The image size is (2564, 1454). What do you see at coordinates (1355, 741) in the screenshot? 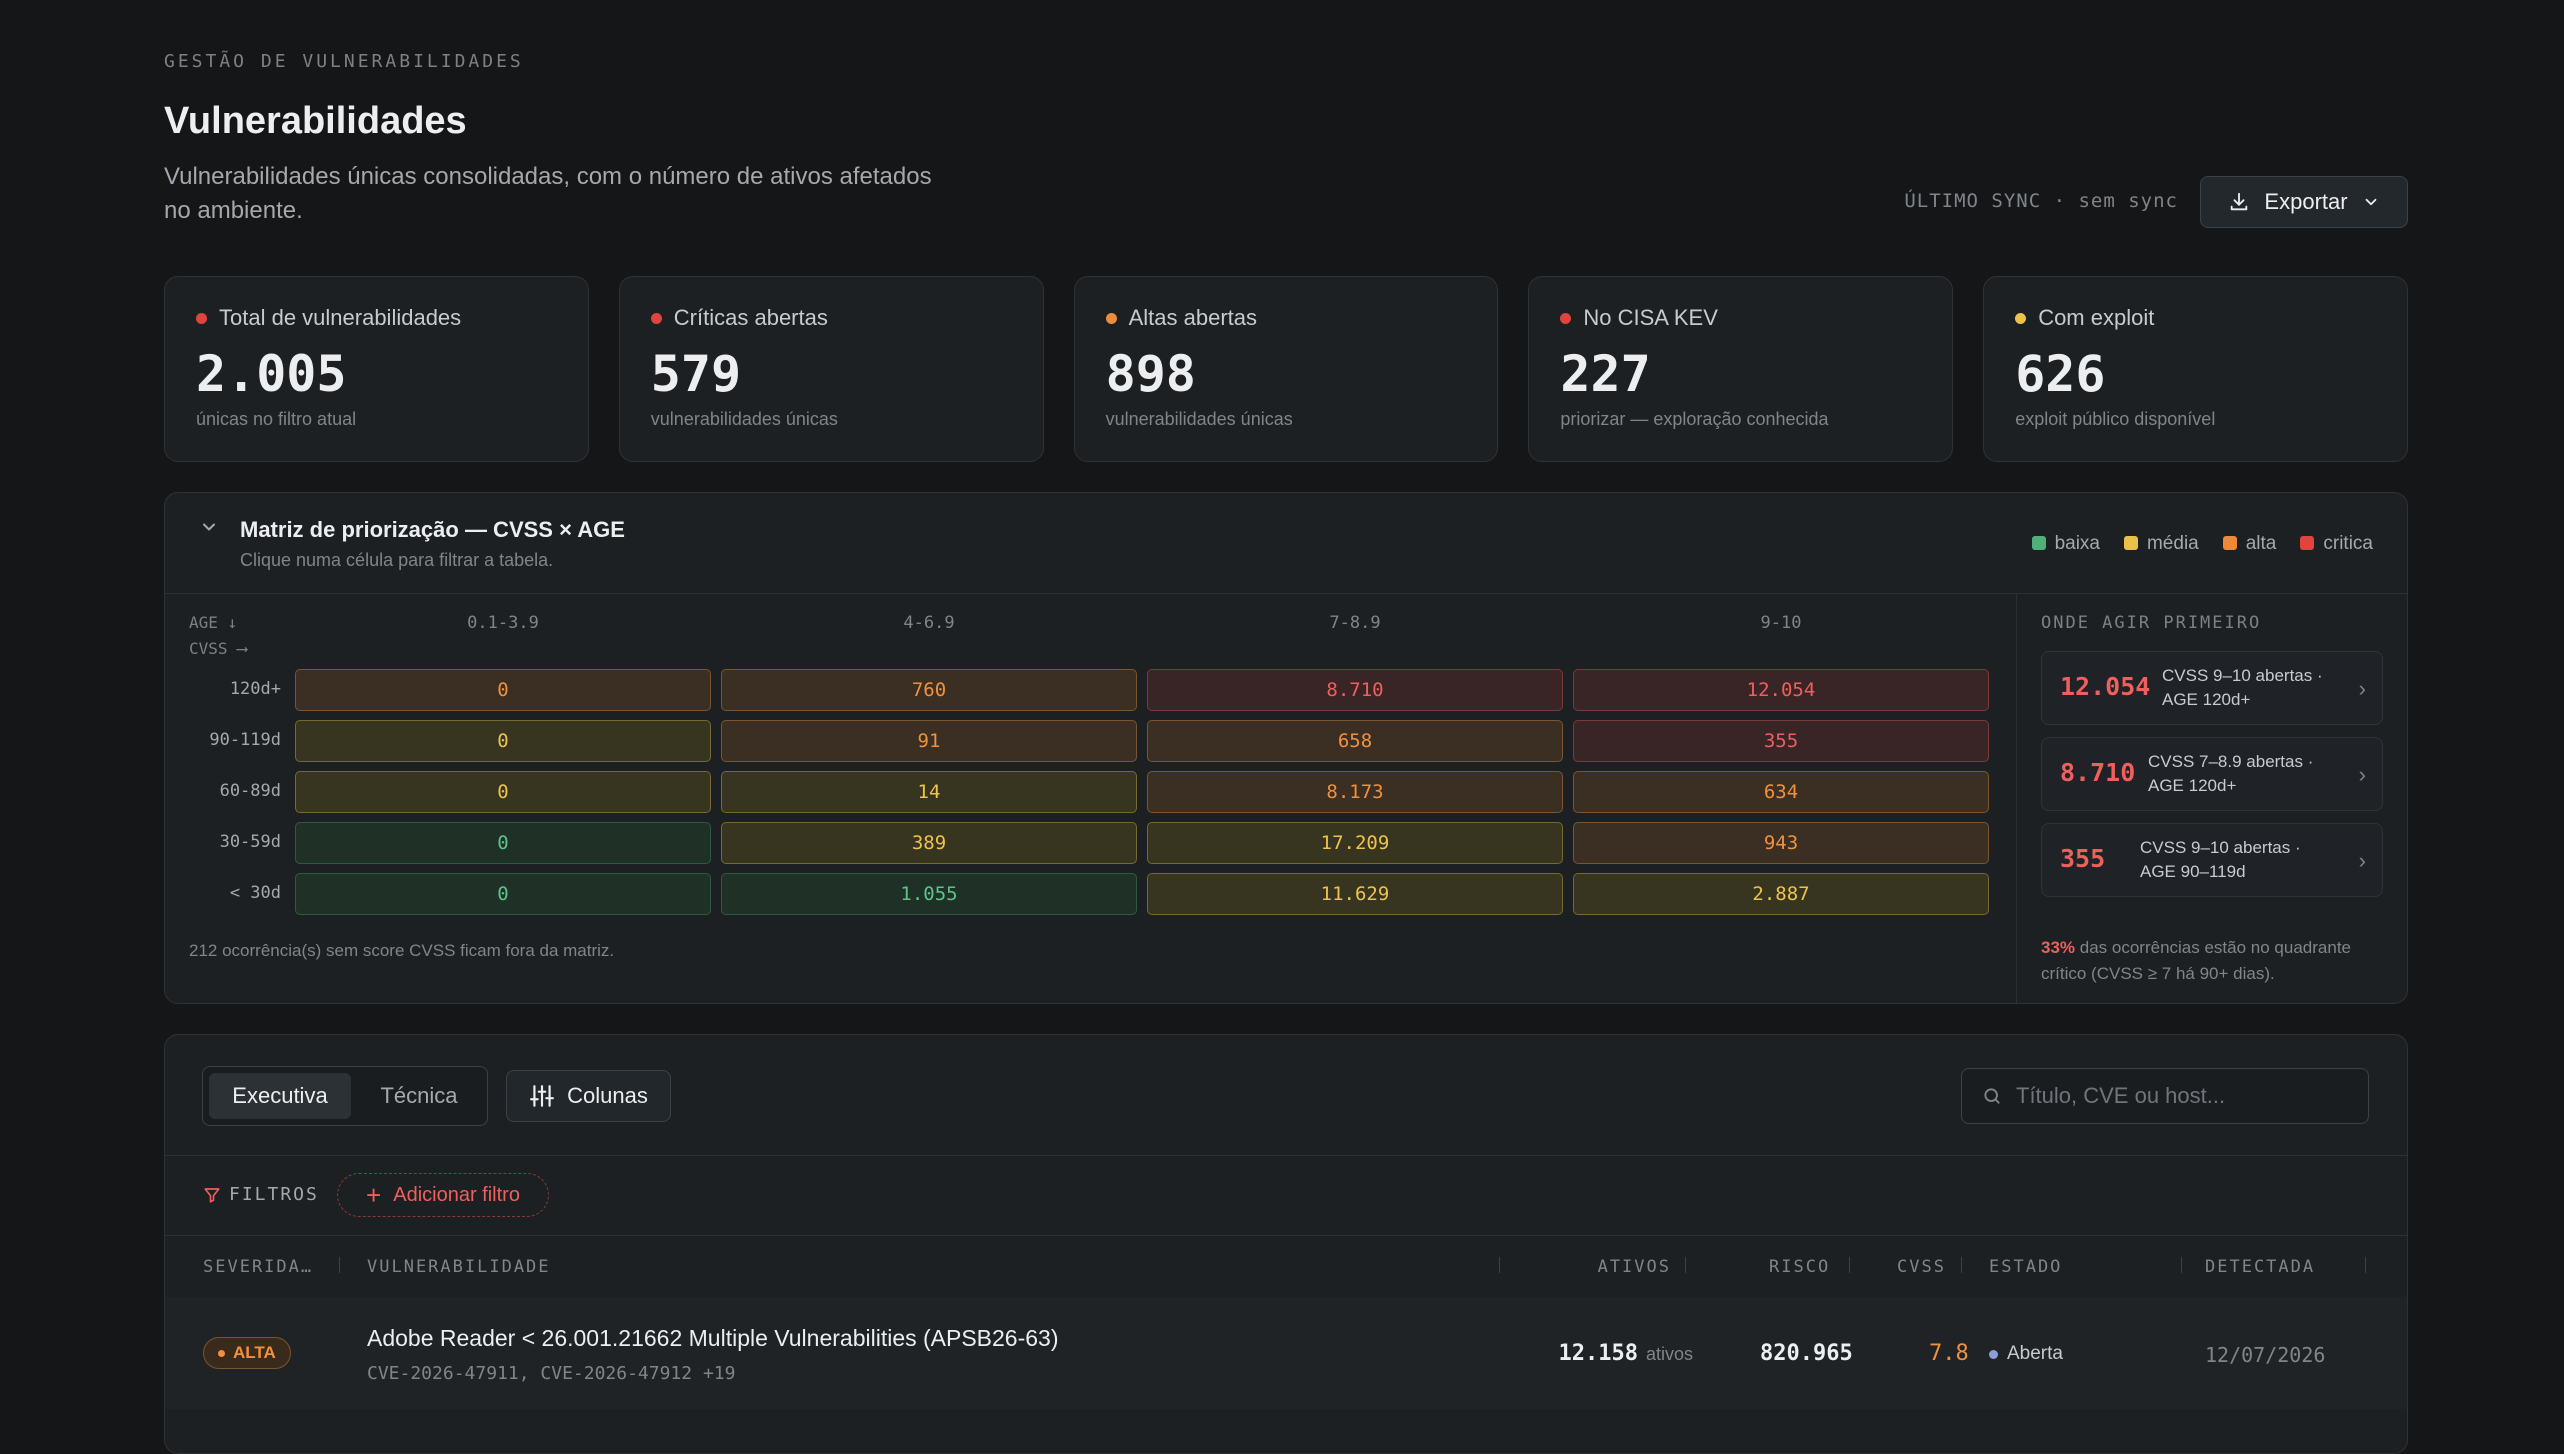
I see `matrix-cell: 658` at bounding box center [1355, 741].